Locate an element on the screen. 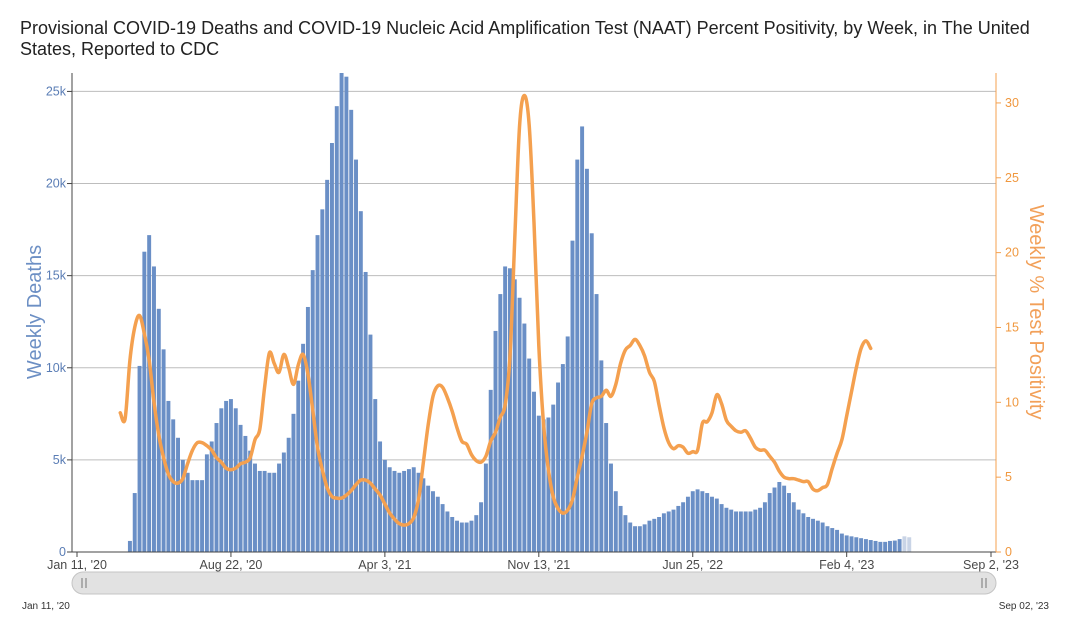 Image resolution: width=1071 pixels, height=635 pixels. y-left-axis-label: Weekly Deaths is located at coordinates (35, 312).